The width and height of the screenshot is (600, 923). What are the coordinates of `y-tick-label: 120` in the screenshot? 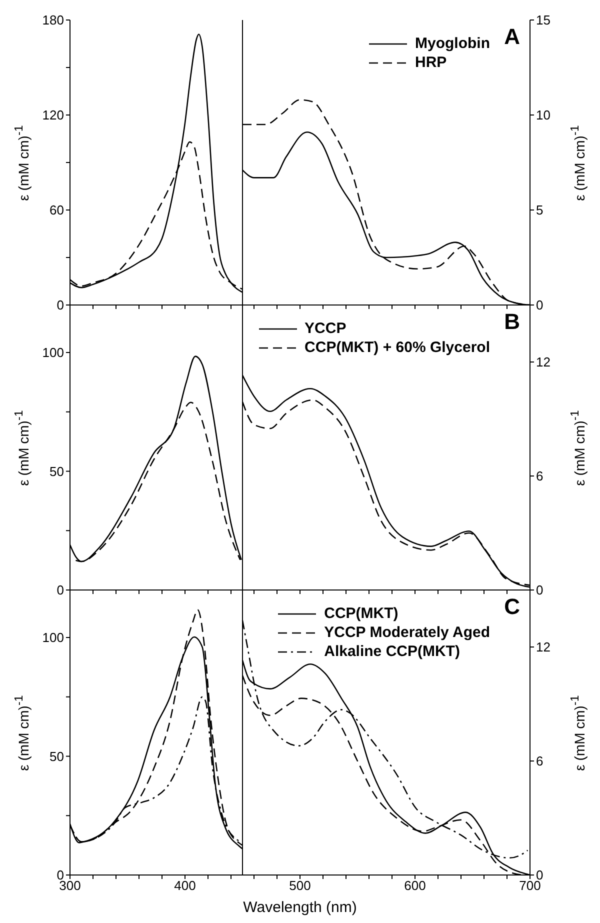 It's located at (53, 115).